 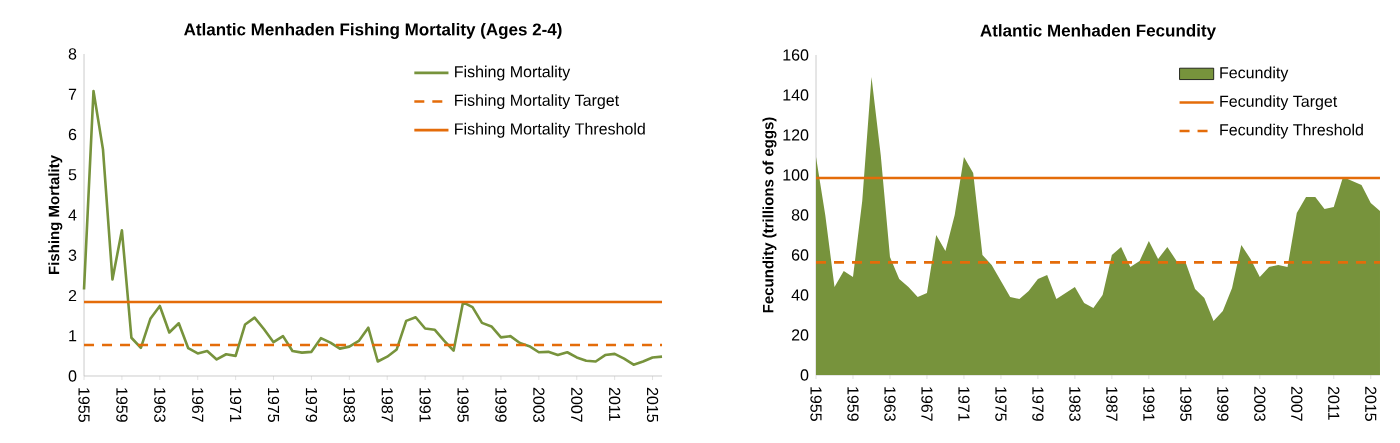 I want to click on legend-label: Fishing Mortality Threshold, so click(x=550, y=130).